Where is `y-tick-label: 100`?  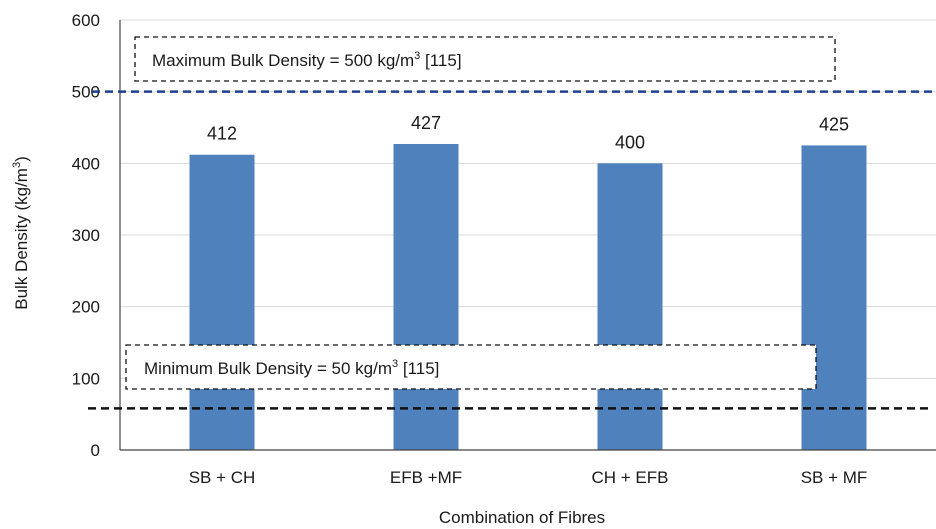
y-tick-label: 100 is located at coordinates (86, 378).